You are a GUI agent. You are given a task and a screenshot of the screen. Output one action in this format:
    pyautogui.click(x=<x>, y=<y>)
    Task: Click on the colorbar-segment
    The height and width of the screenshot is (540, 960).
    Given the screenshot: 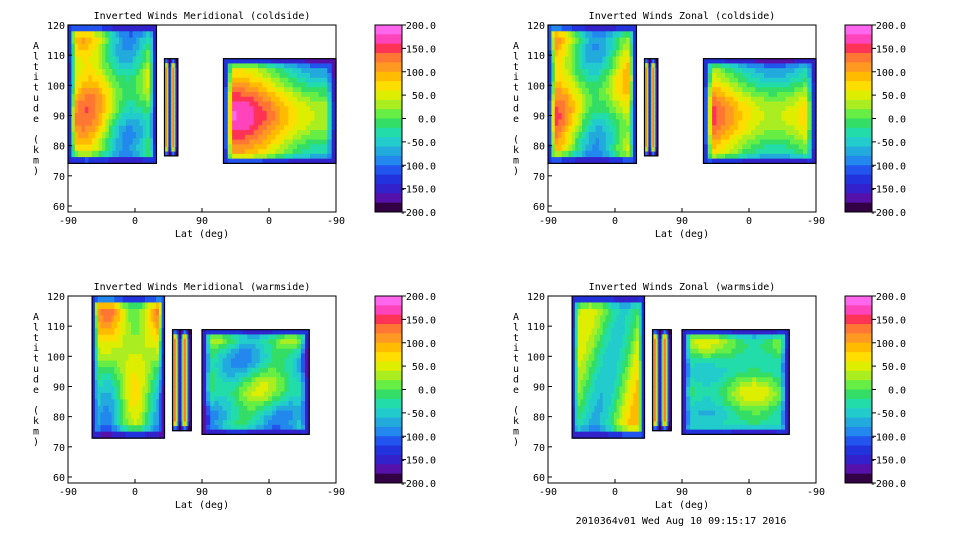 What is the action you would take?
    pyautogui.click(x=388, y=151)
    